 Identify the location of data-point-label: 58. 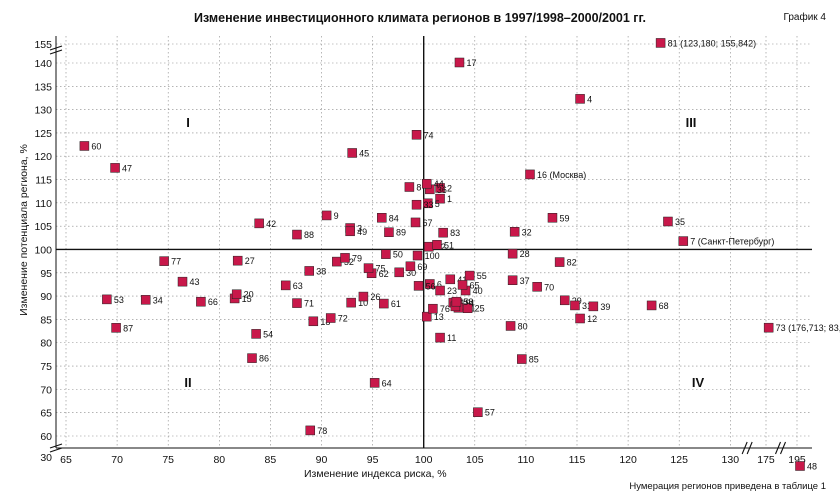
(468, 302).